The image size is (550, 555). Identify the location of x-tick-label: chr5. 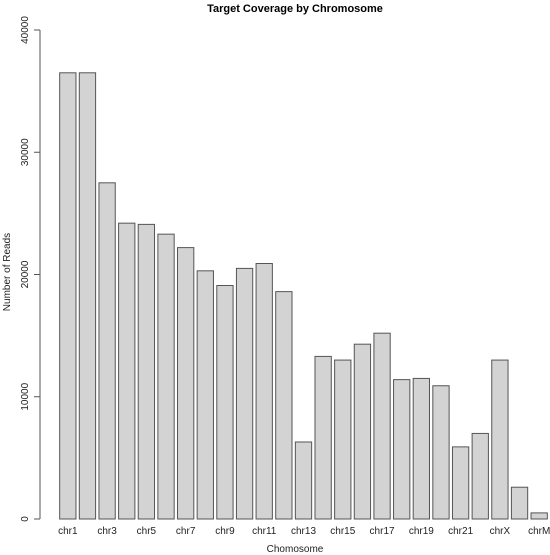
(147, 531).